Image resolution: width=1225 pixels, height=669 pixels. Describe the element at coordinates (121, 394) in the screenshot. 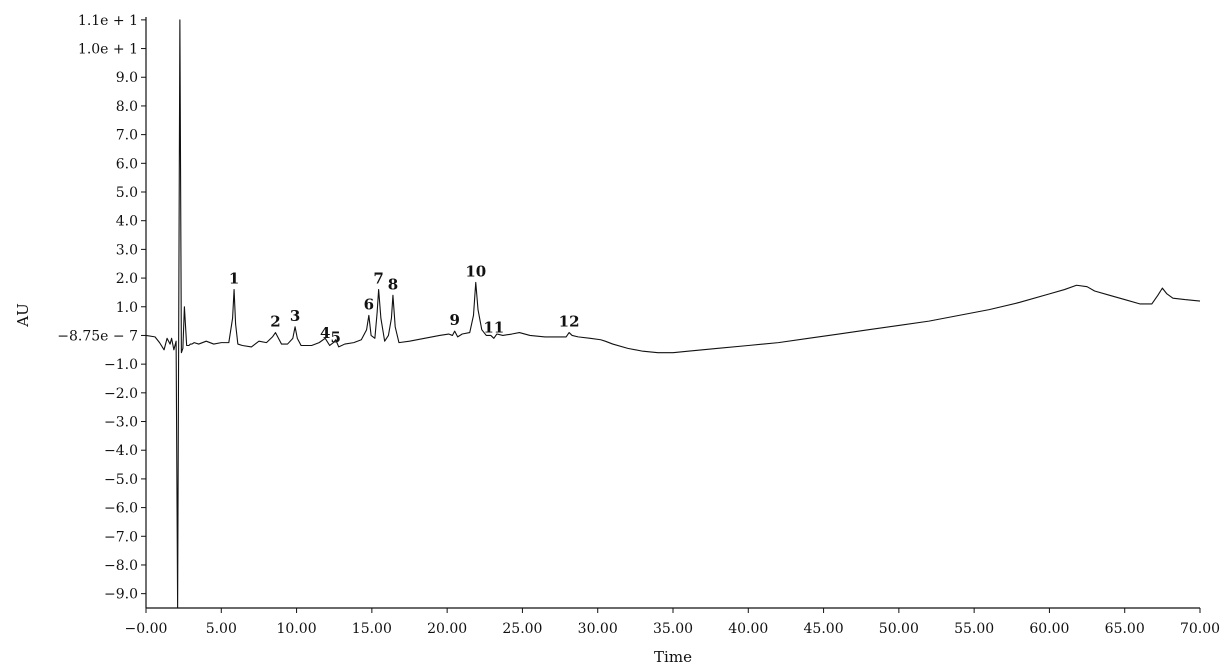

I see `y-tick-label: −2.0` at that location.